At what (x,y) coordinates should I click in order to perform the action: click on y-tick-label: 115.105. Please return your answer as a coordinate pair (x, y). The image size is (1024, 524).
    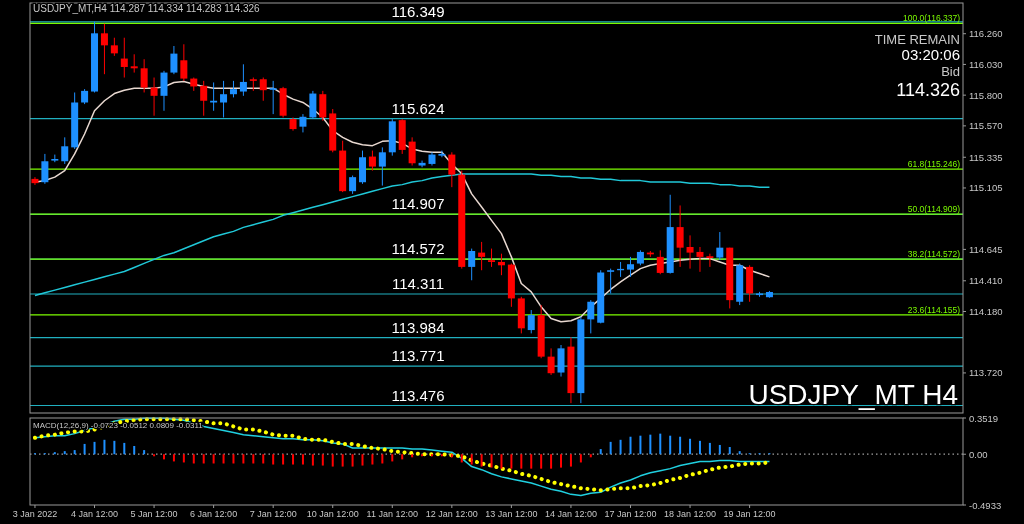
    Looking at the image, I should click on (986, 188).